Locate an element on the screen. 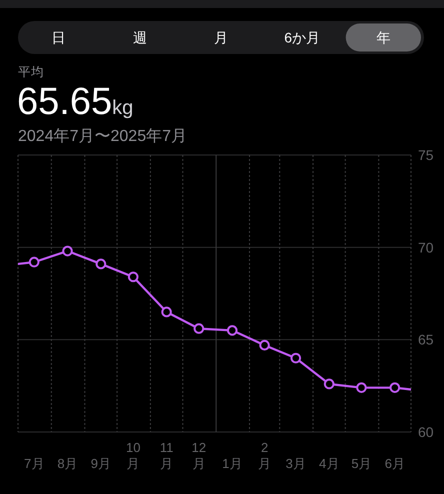 The height and width of the screenshot is (494, 444). x-tick-label: 1月 is located at coordinates (232, 463).